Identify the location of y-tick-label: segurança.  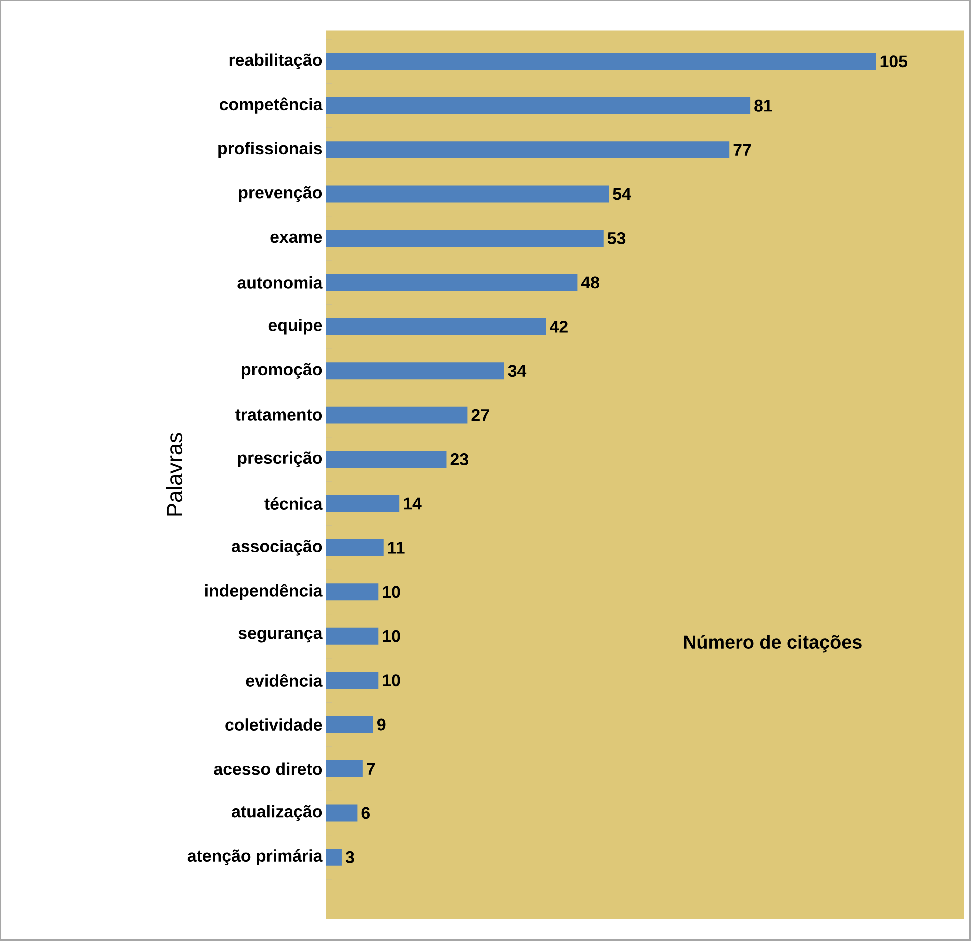
(280, 636).